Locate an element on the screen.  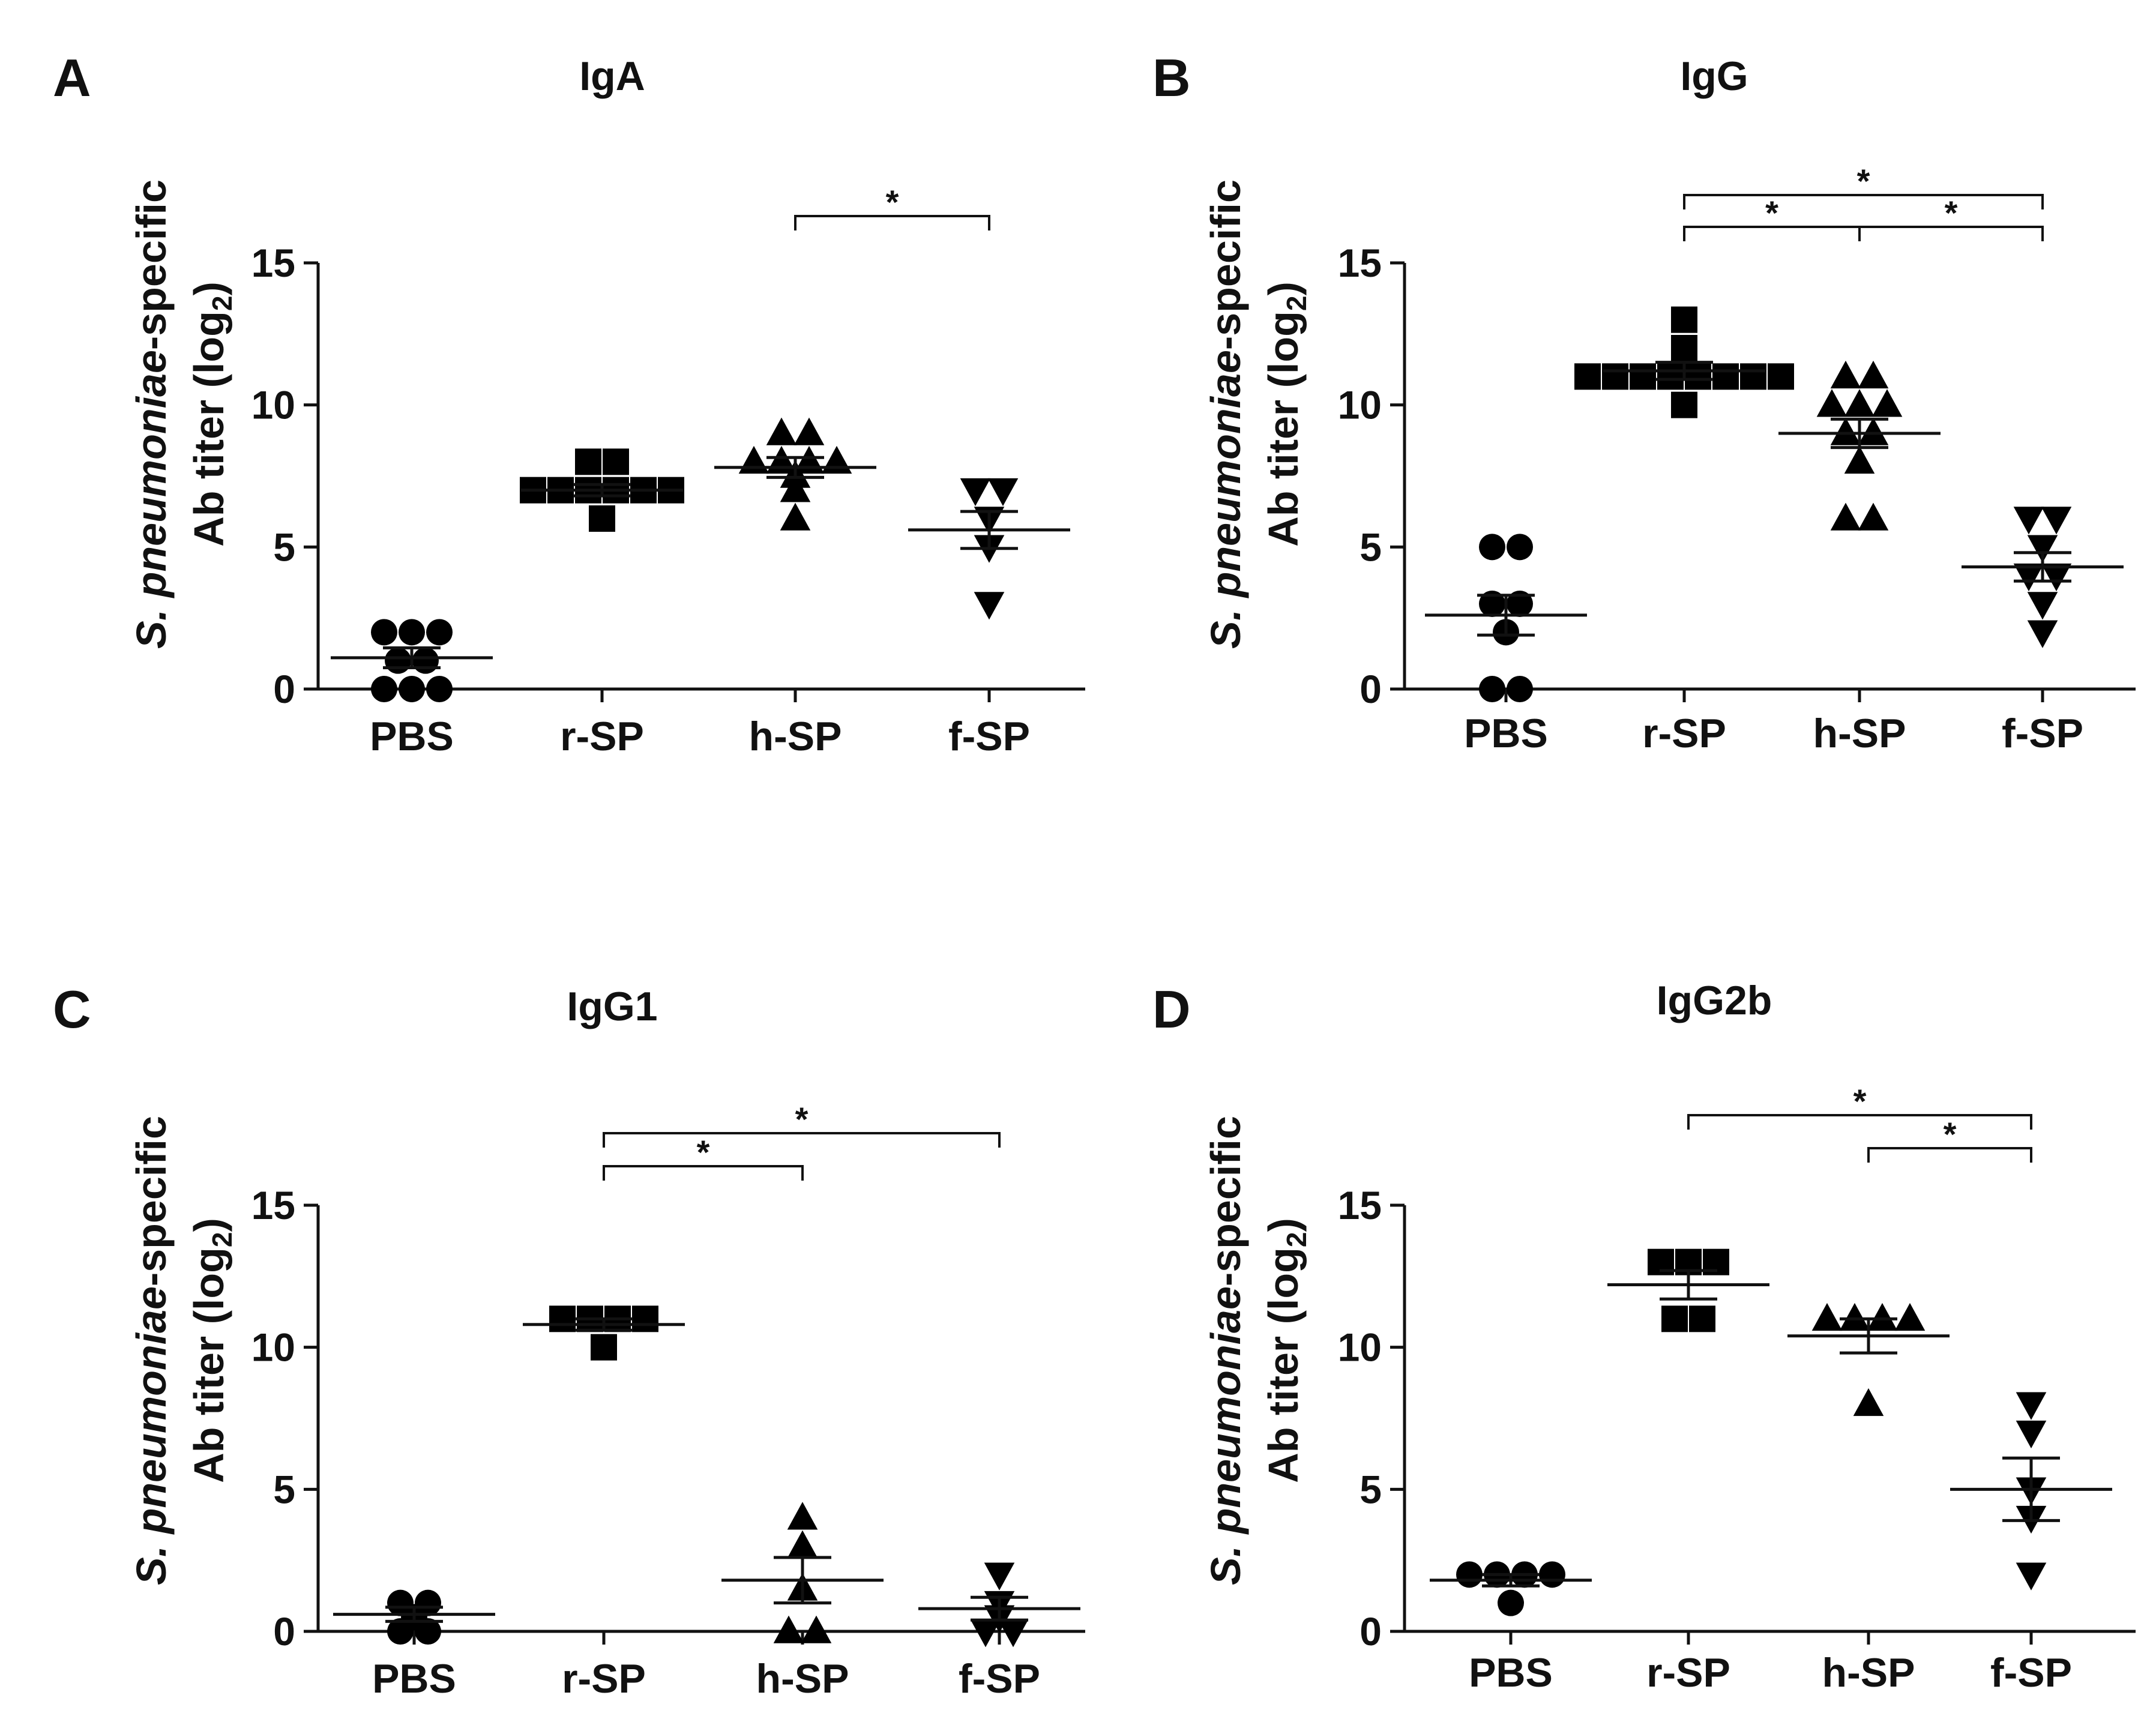
panel-label: D is located at coordinates (1171, 1010).